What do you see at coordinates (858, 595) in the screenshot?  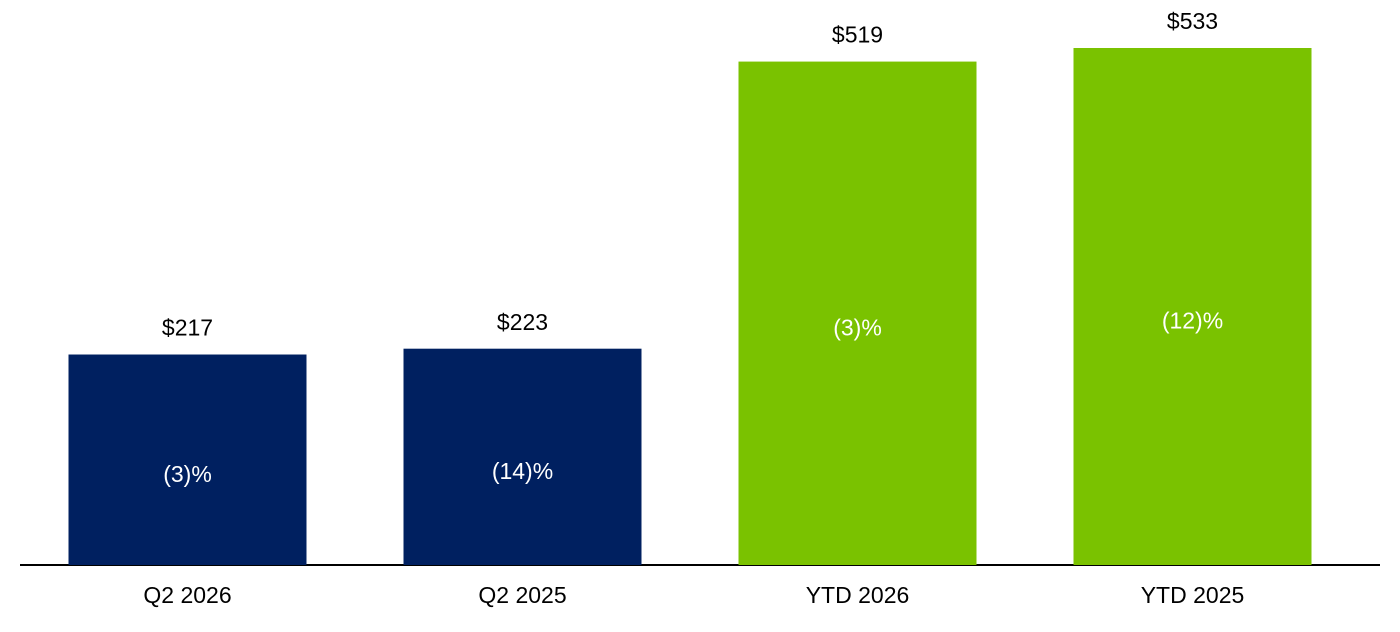 I see `x-tick-label: YTD 2026` at bounding box center [858, 595].